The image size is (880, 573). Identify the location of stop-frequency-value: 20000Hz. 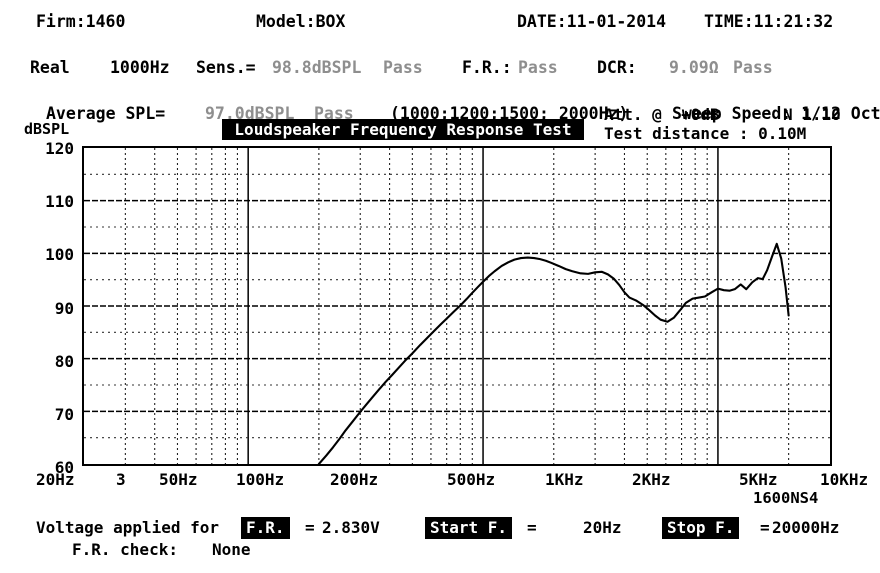
(806, 527).